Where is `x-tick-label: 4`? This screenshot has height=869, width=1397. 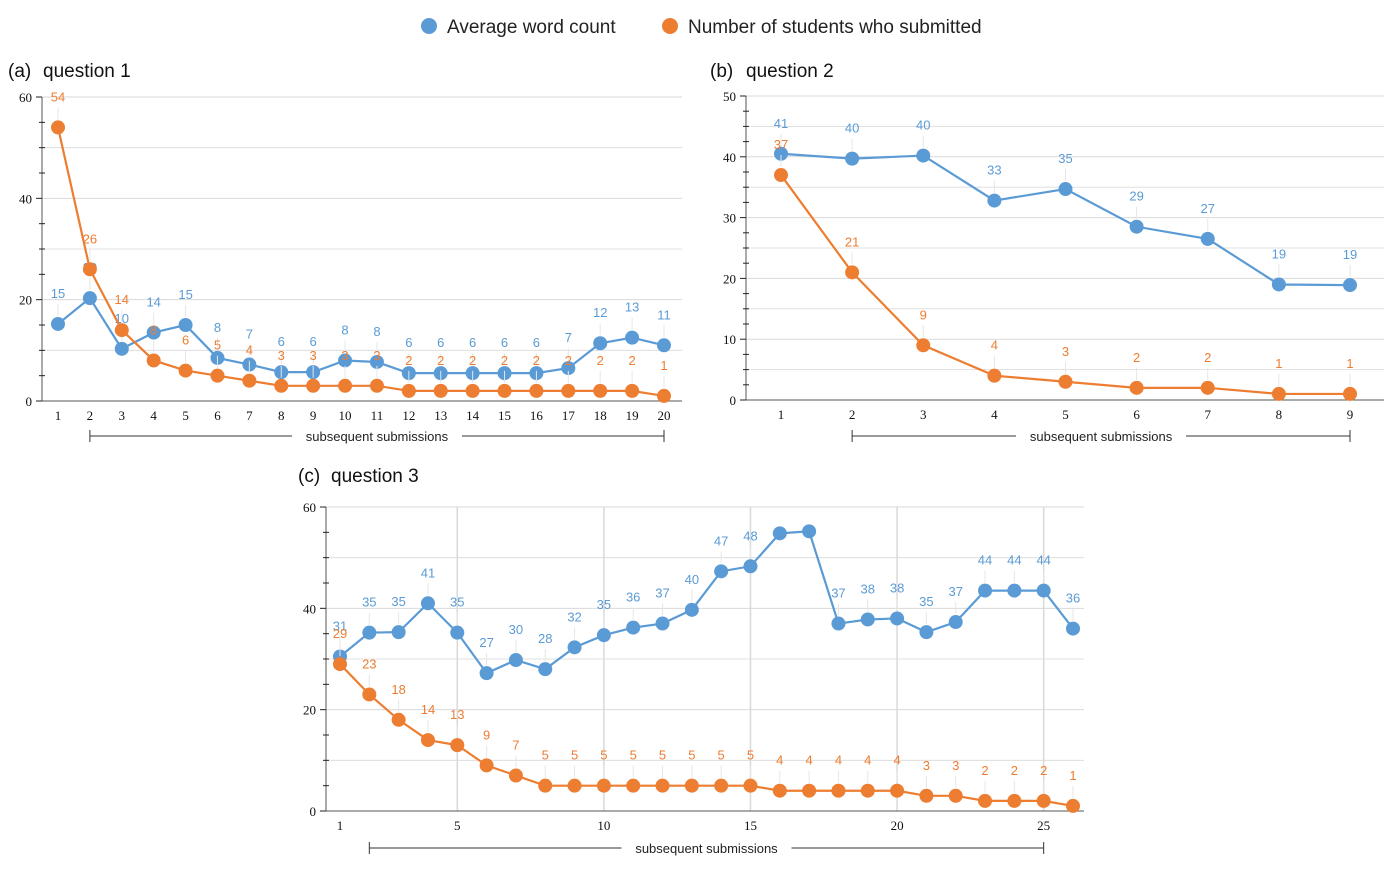 x-tick-label: 4 is located at coordinates (994, 414).